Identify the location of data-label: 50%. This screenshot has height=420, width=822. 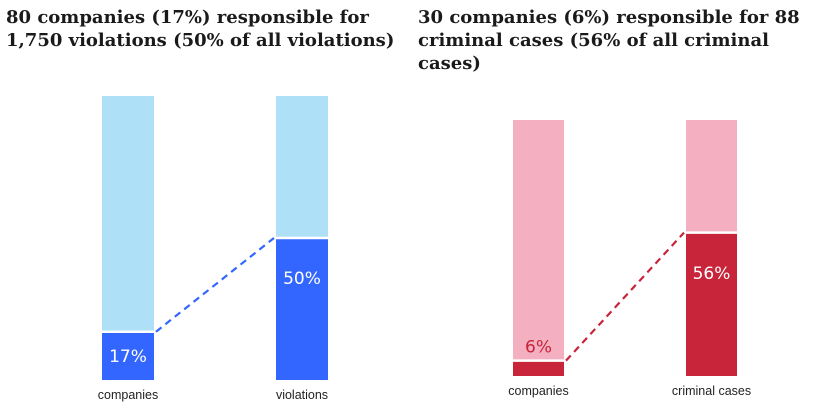
(302, 279).